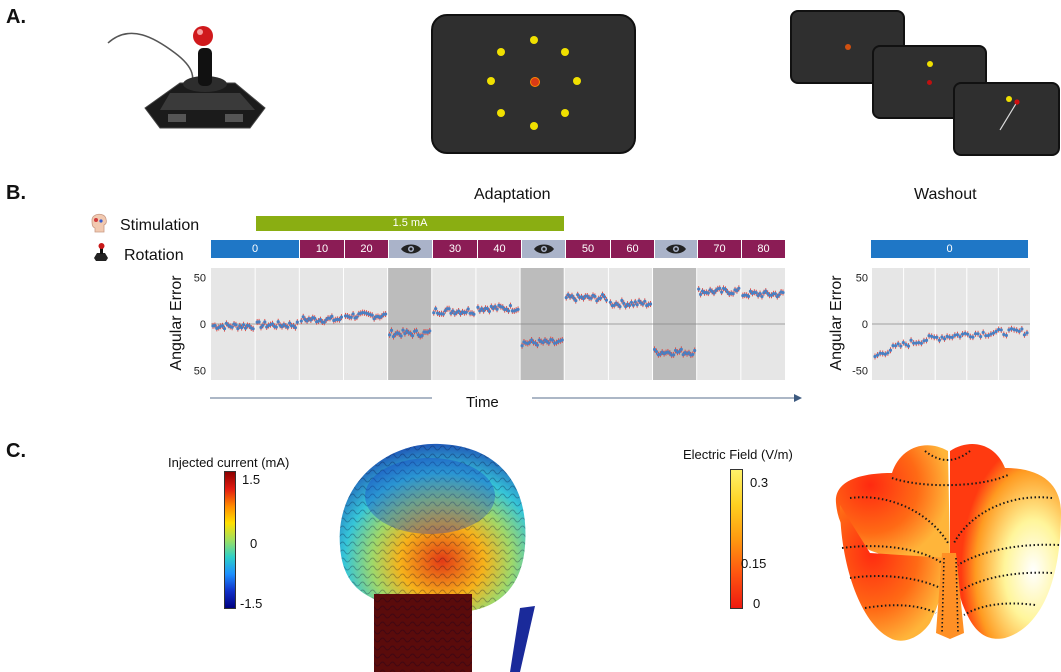  Describe the element at coordinates (255, 249) in the screenshot. I see `rotation-segment: 0` at that location.